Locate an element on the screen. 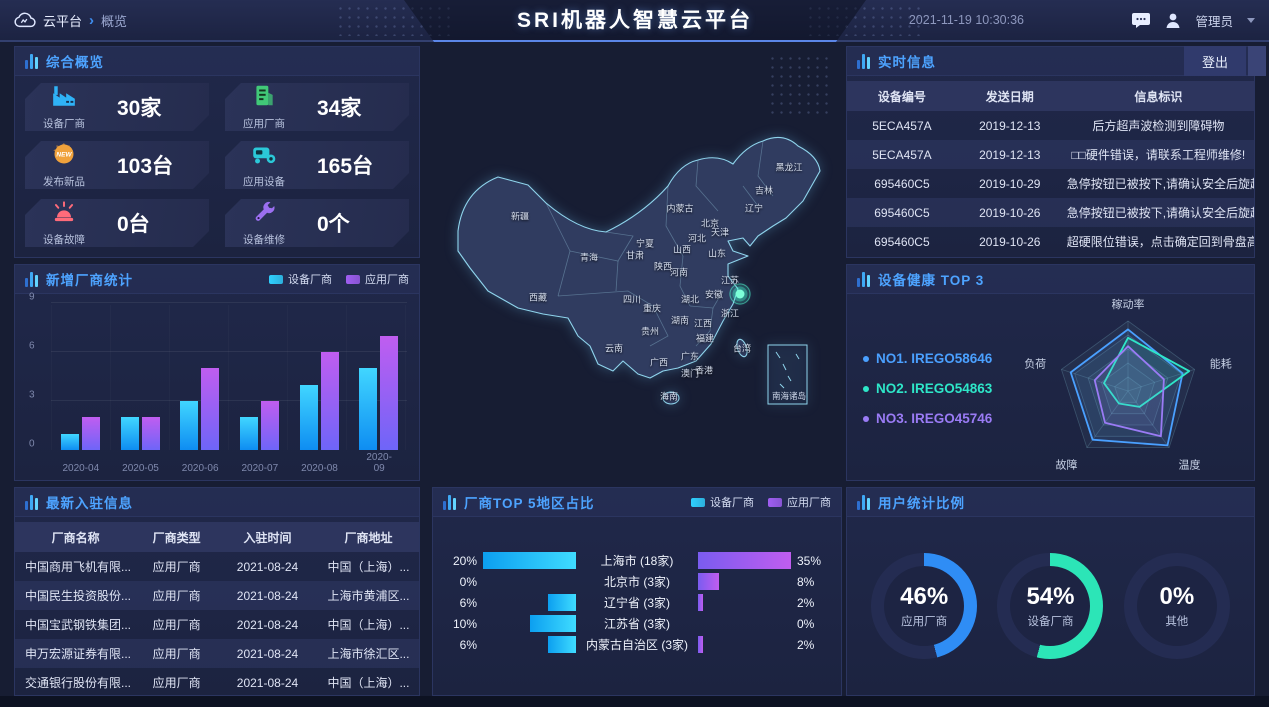  stat-card-5: 设备维修 0个 is located at coordinates (317, 223).